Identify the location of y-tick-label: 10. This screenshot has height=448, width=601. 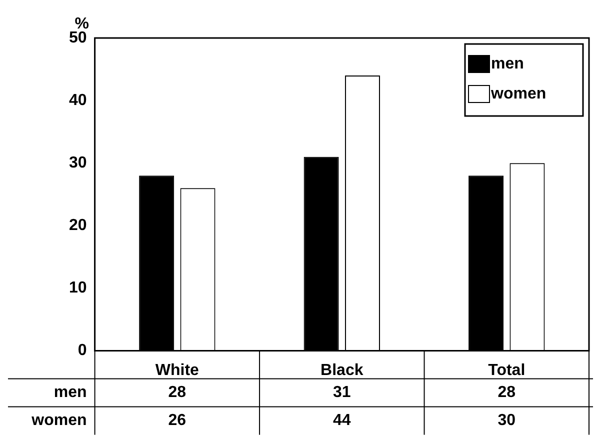
(78, 288).